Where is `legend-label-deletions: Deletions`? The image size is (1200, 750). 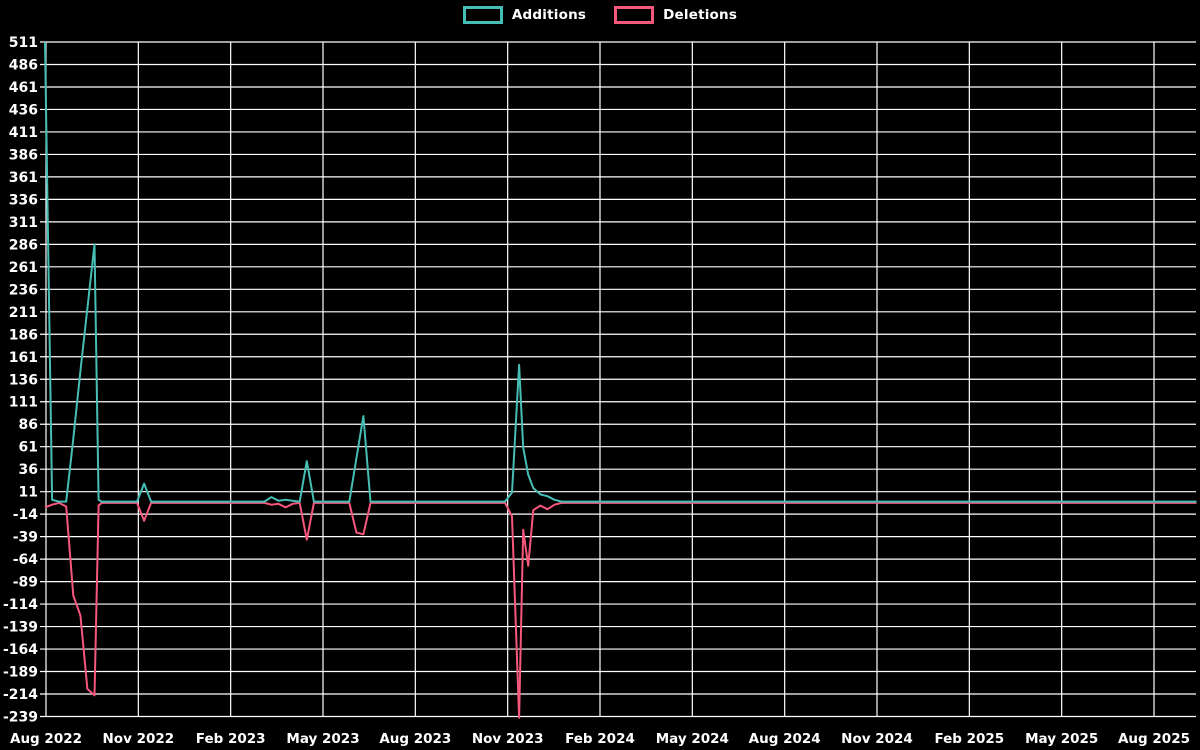
legend-label-deletions: Deletions is located at coordinates (700, 15).